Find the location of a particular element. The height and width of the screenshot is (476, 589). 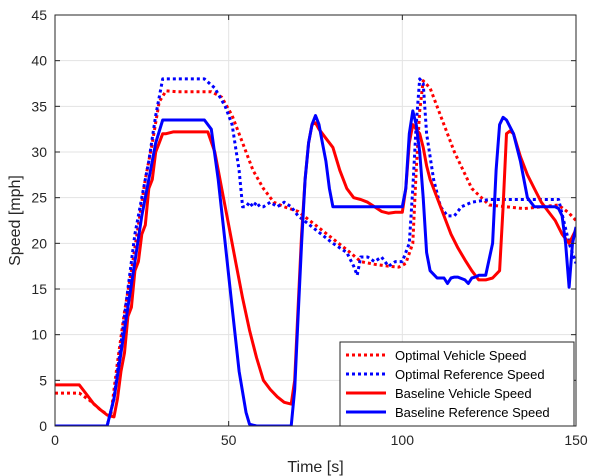

legend-label-optimal-reference-speed: Optimal Reference Speed is located at coordinates (470, 374).